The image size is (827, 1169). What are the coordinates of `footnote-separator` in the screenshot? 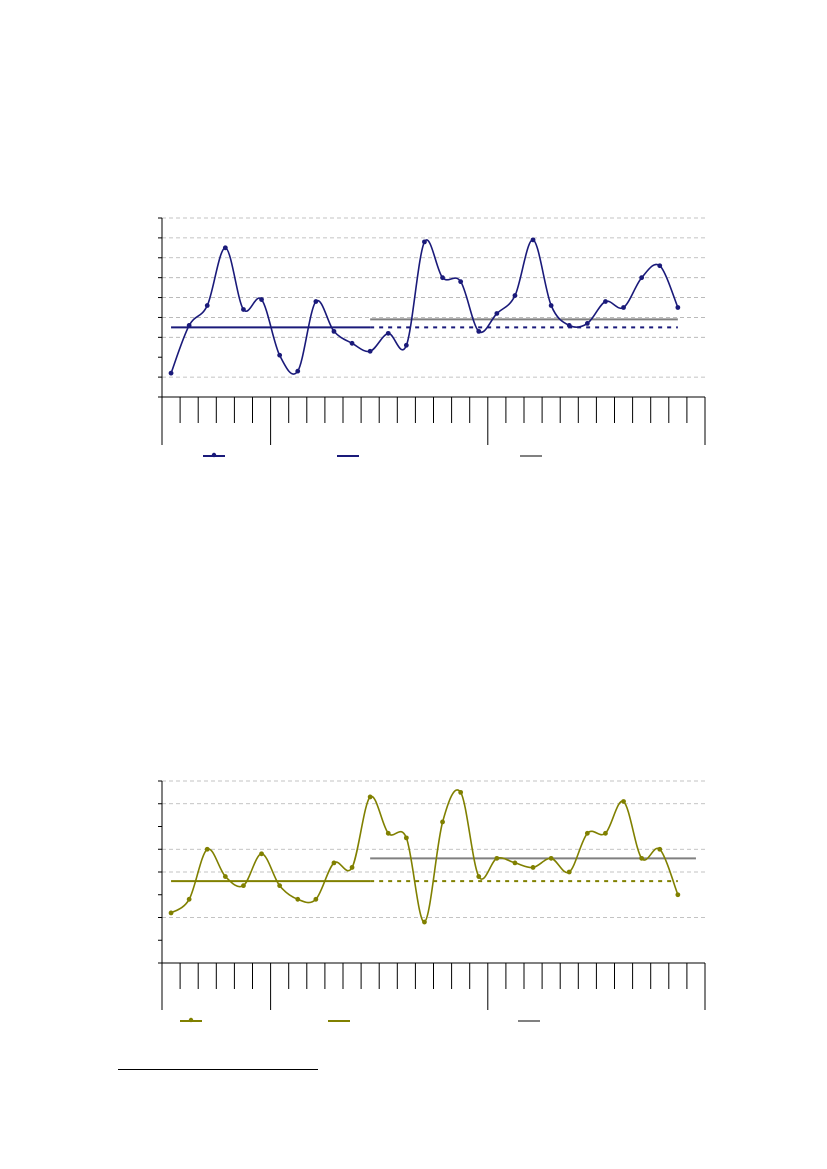 It's located at (218, 1069).